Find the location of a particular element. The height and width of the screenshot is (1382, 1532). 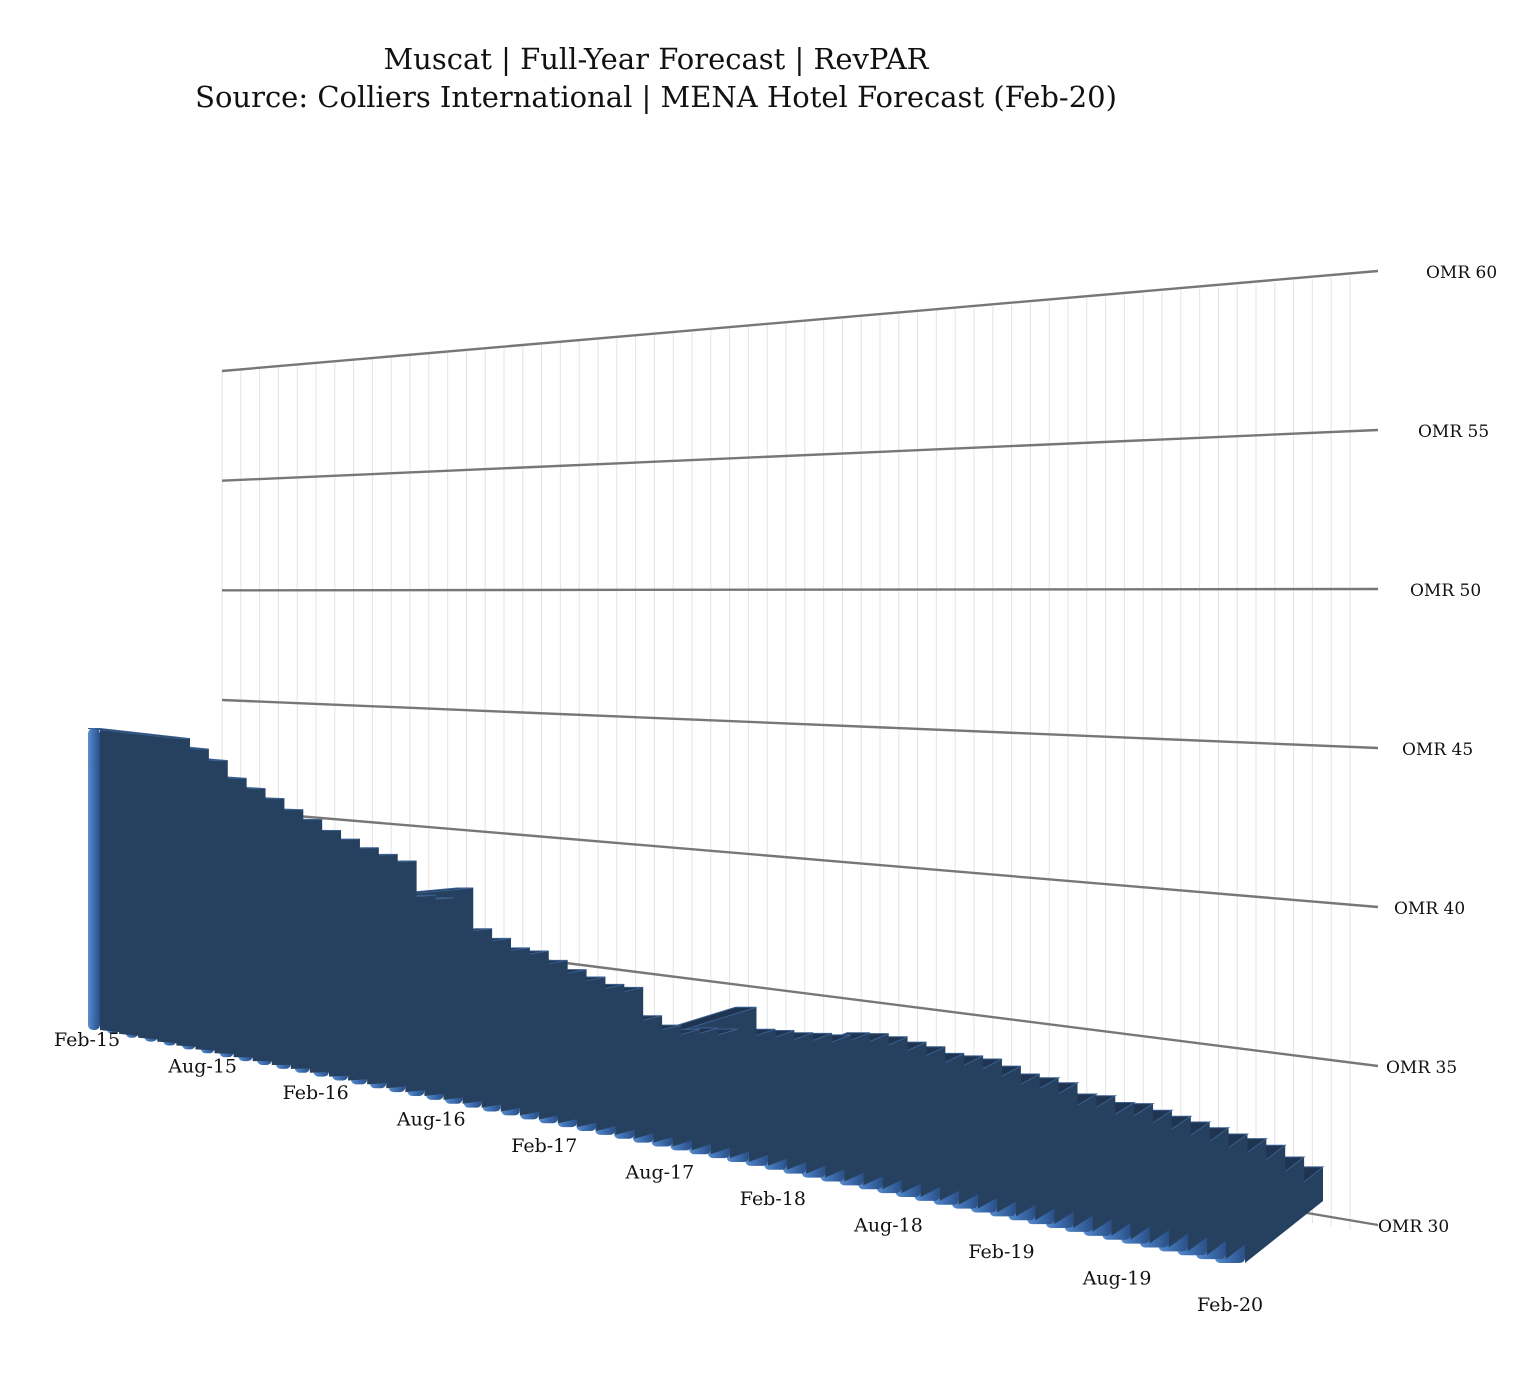

x-tick-label: Aug-15 is located at coordinates (202, 1067).